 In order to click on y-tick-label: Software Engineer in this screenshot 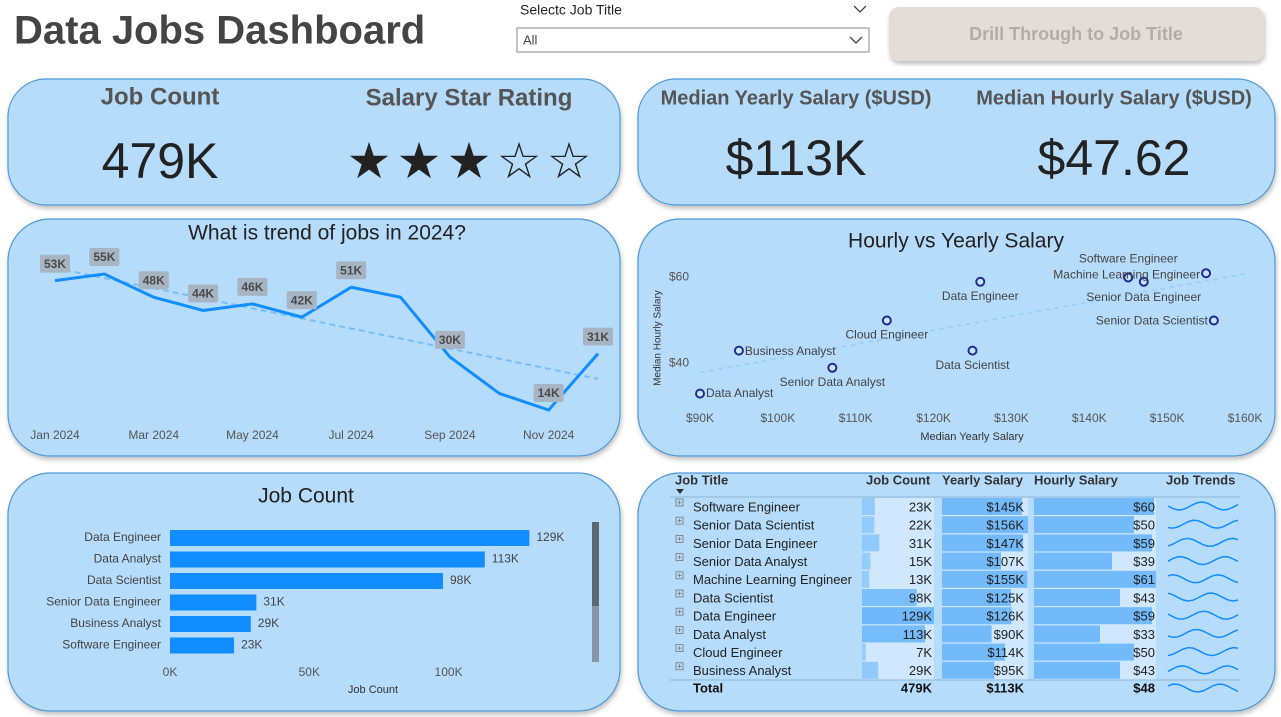, I will do `click(111, 645)`.